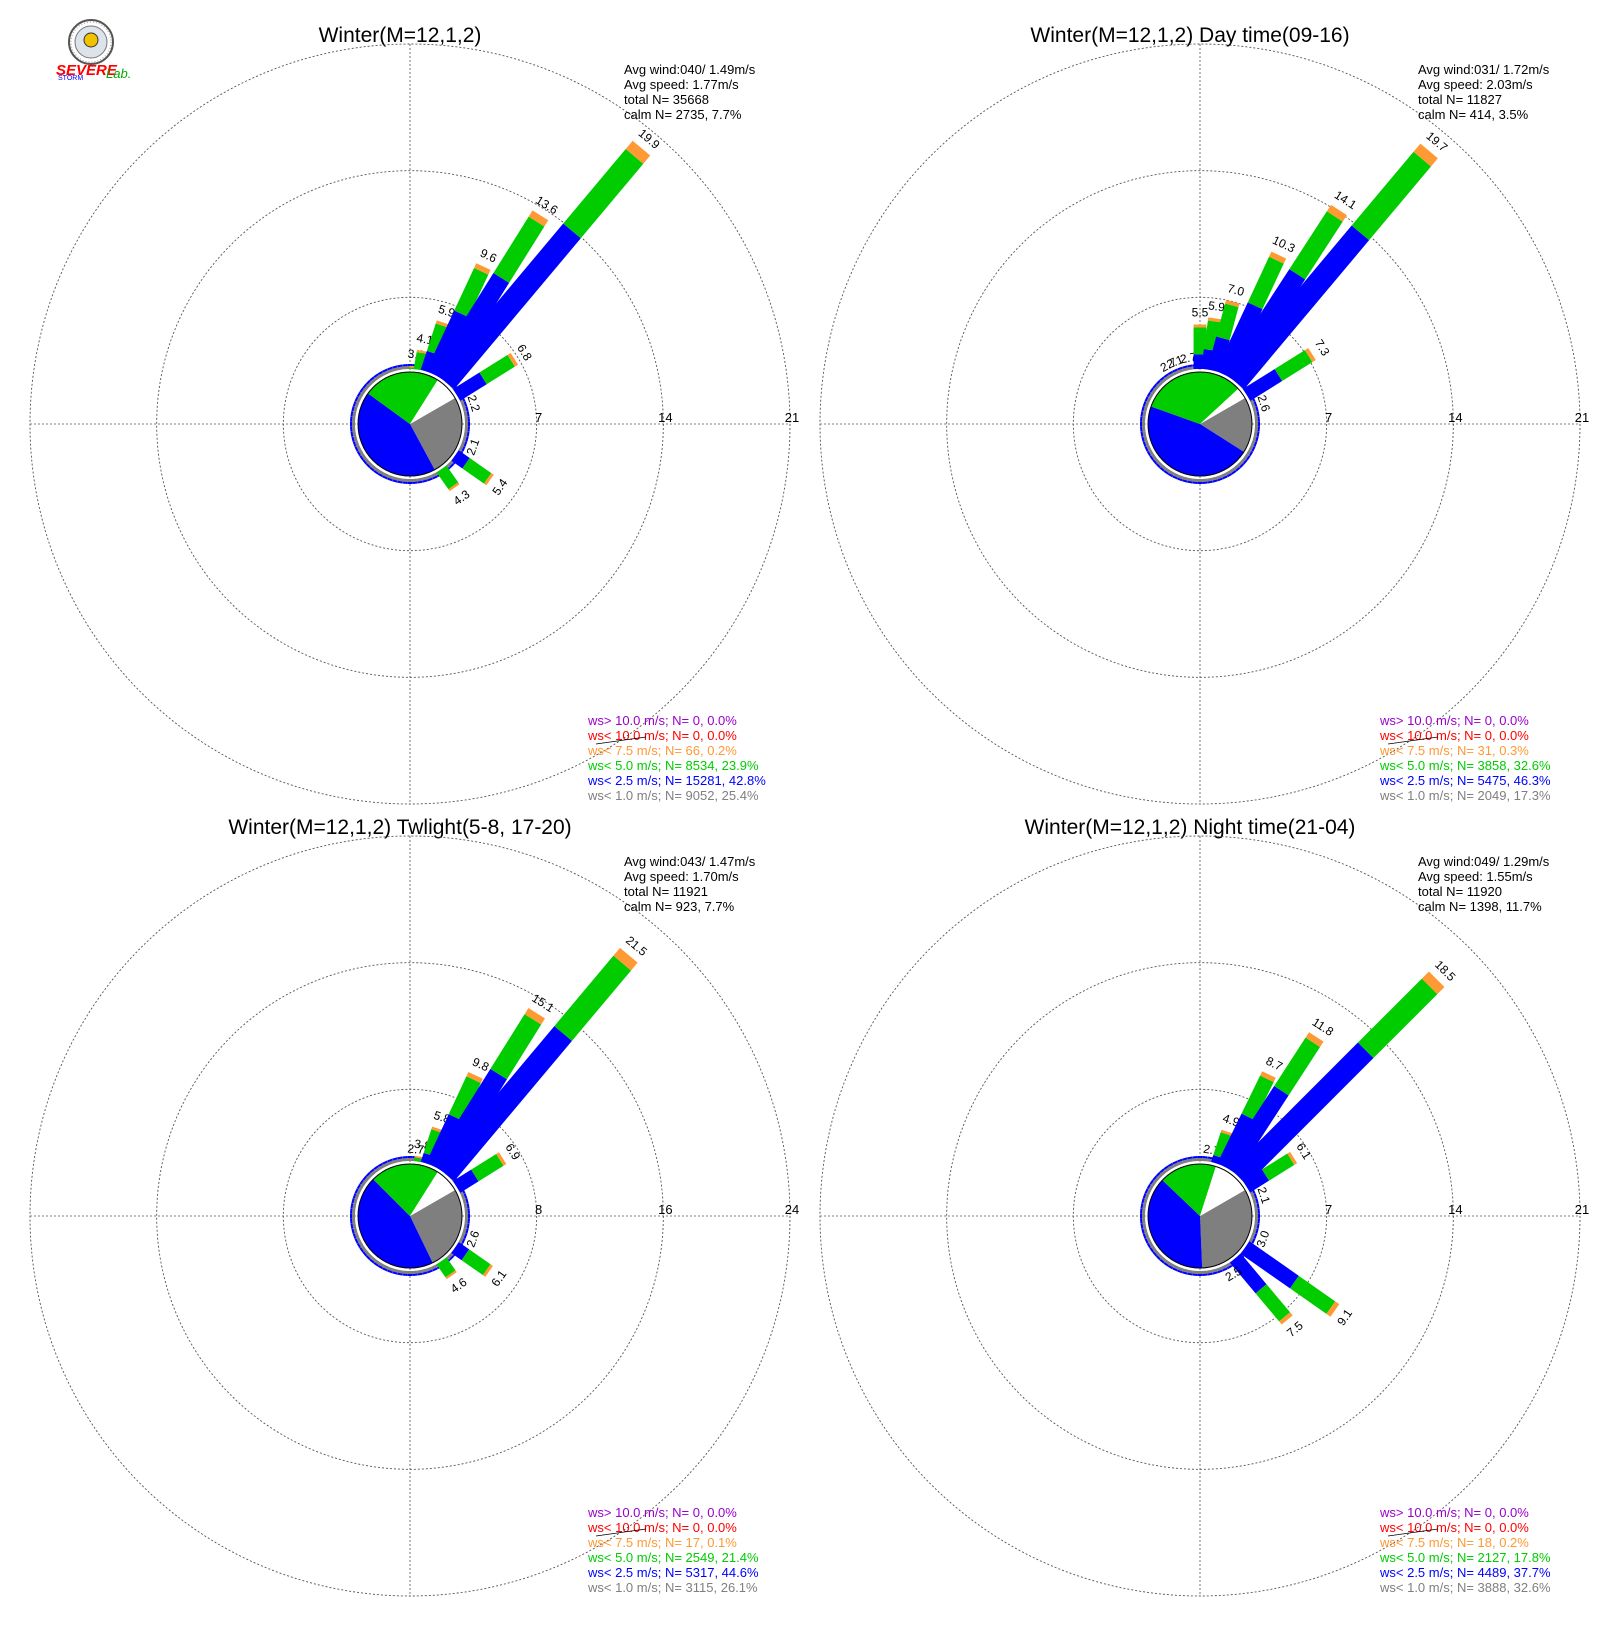  Describe the element at coordinates (524, 353) in the screenshot. I see `spoke-label: 6.8` at that location.